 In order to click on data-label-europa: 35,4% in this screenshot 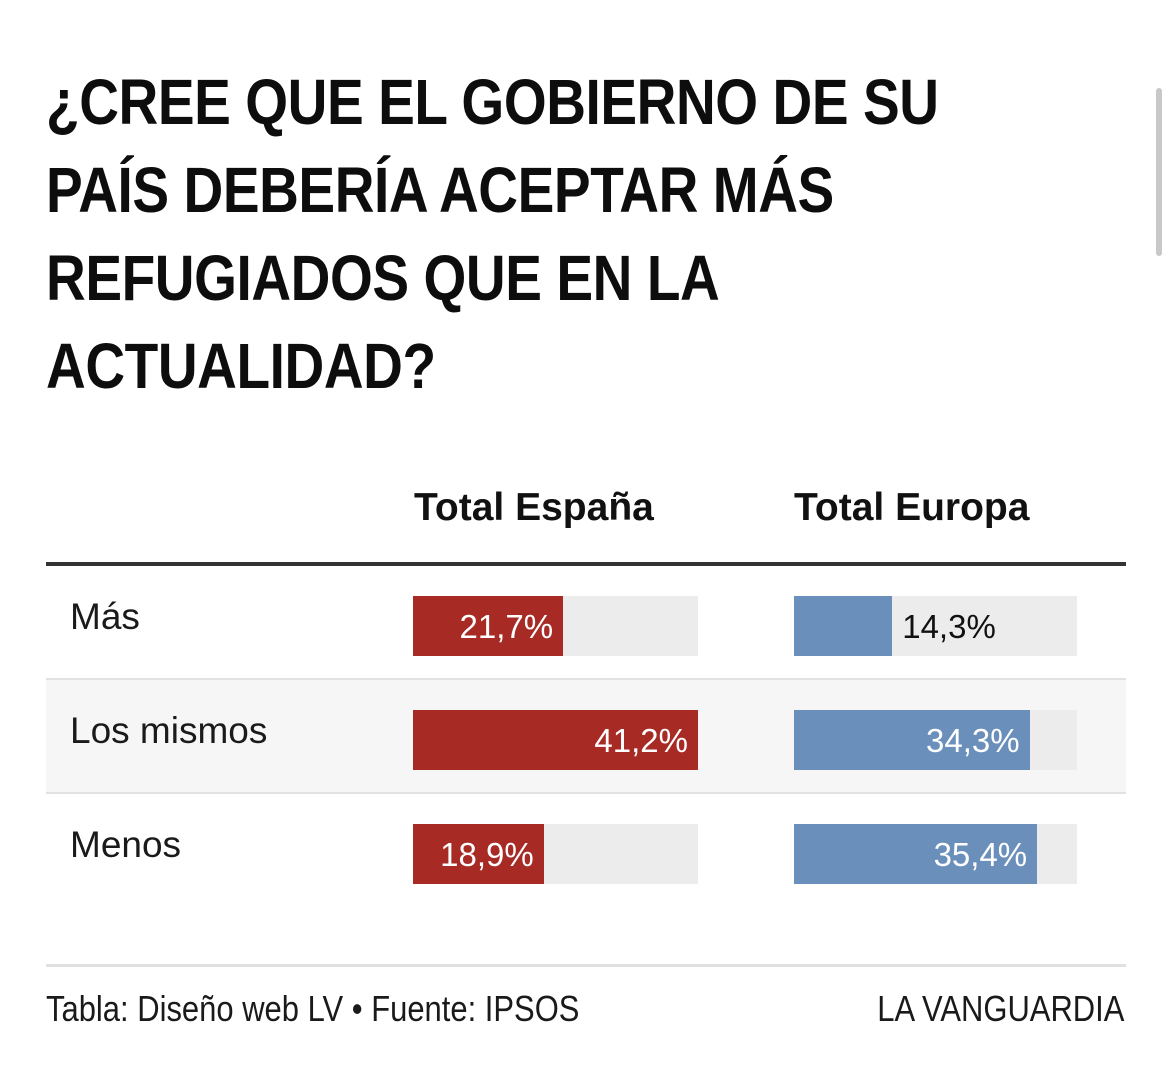, I will do `click(980, 854)`.